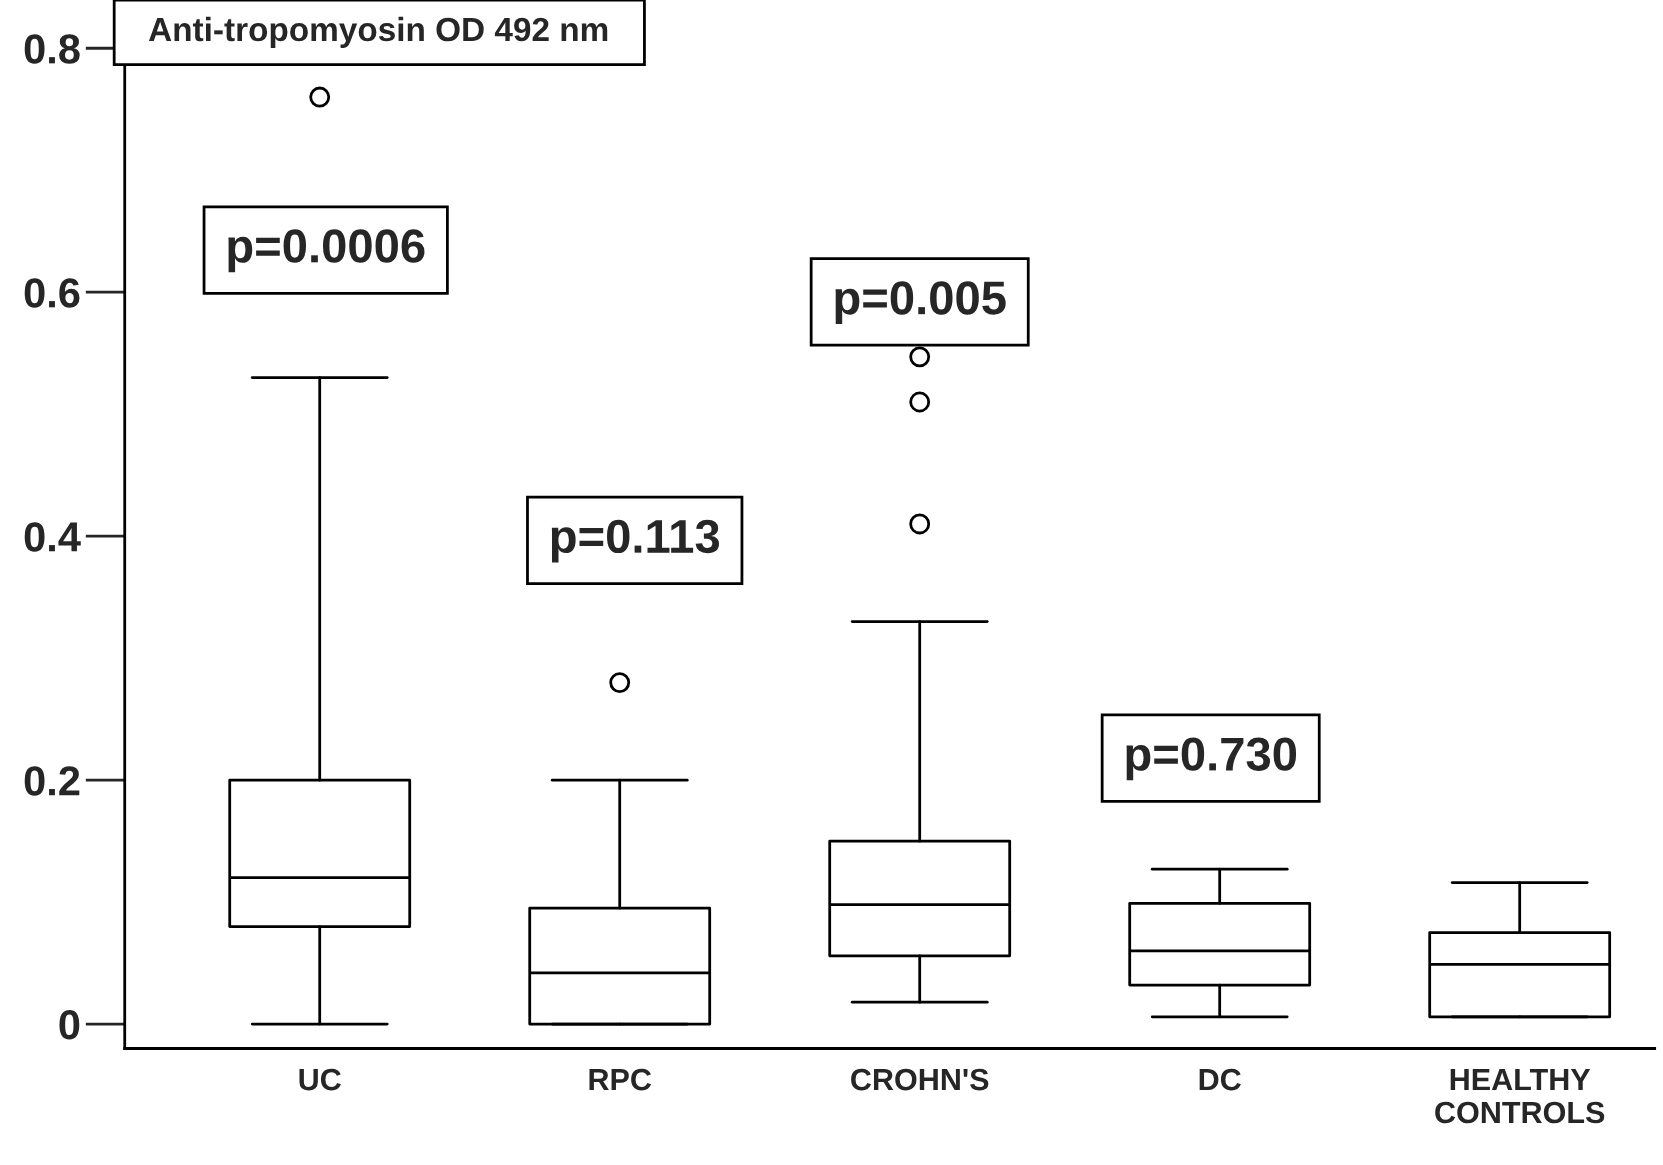 This screenshot has height=1165, width=1663. Describe the element at coordinates (378, 32) in the screenshot. I see `chart-title: Anti-tropomyosin OD 492 nm` at that location.